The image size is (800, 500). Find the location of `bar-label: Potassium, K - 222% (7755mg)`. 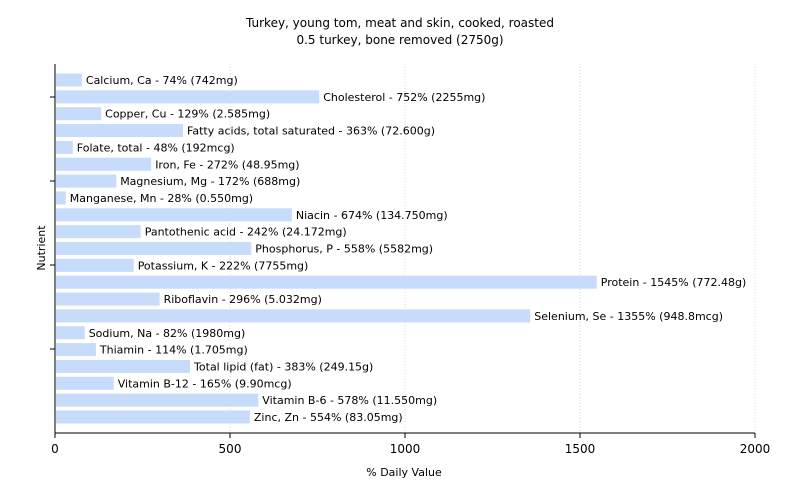

bar-label: Potassium, K - 222% (7755mg) is located at coordinates (223, 265).